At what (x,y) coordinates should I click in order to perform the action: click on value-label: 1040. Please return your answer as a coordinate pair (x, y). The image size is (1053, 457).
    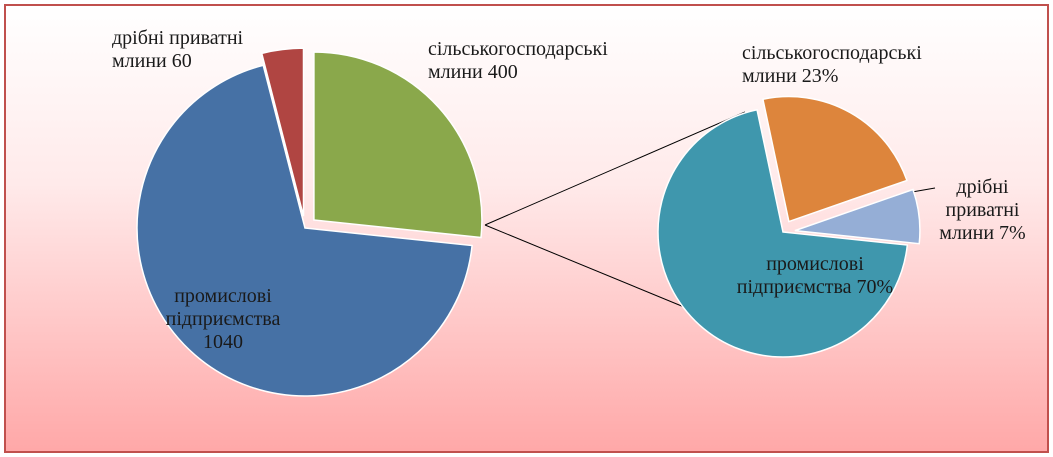
    Looking at the image, I should click on (223, 342).